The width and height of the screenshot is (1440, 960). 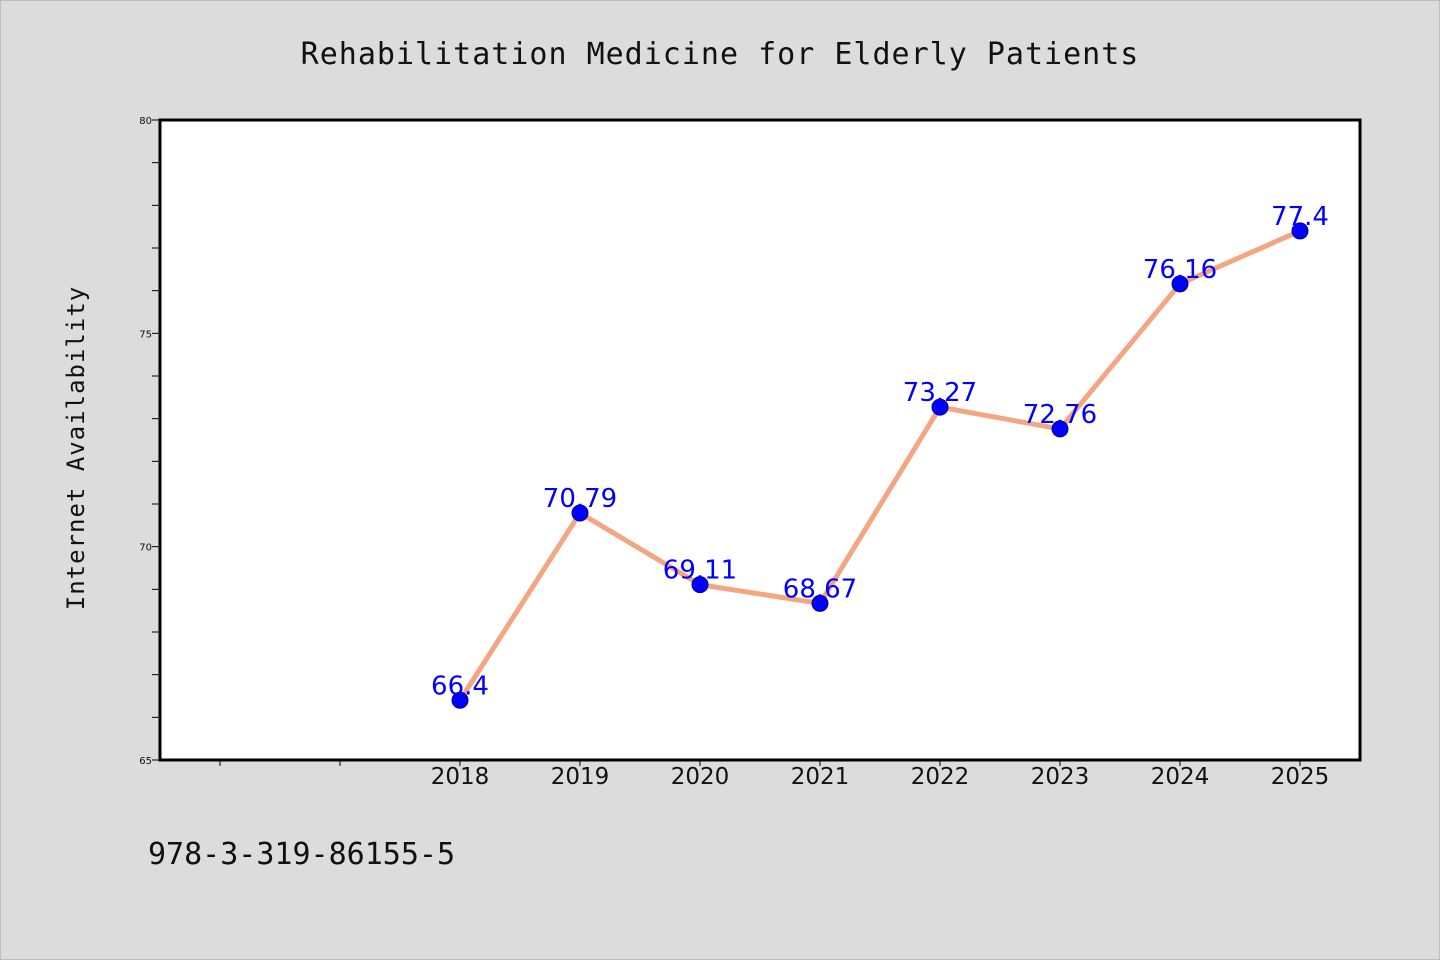 I want to click on data-label: 70.79, so click(x=580, y=499).